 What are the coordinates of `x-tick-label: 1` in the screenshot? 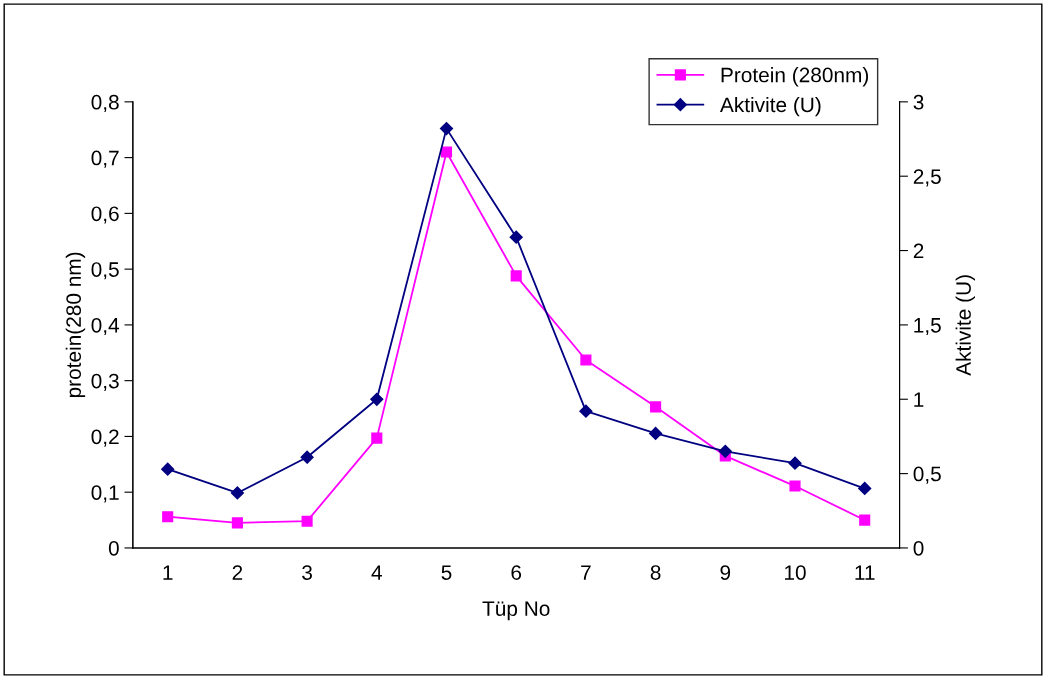 It's located at (168, 572).